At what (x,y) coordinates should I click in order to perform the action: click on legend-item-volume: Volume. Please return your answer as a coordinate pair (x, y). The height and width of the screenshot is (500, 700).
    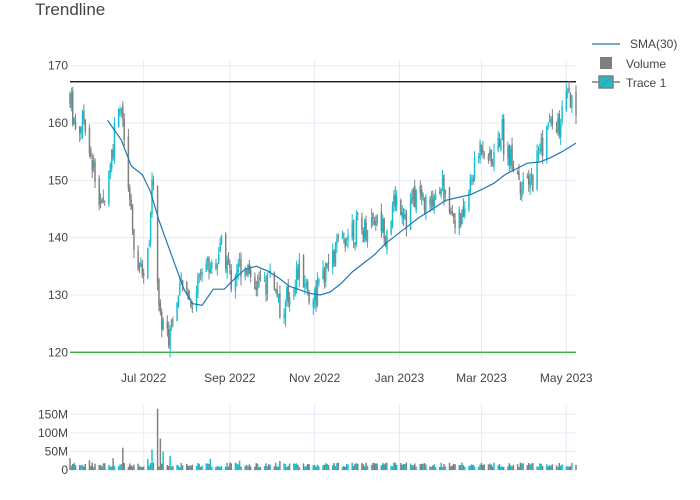
    Looking at the image, I should click on (633, 64).